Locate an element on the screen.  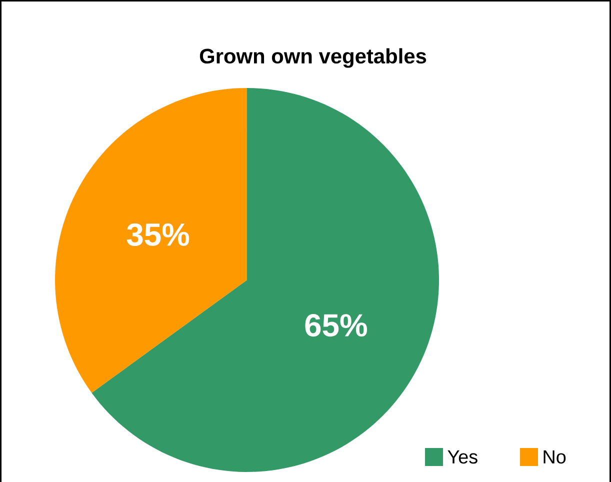
legend-label: Yes is located at coordinates (463, 457).